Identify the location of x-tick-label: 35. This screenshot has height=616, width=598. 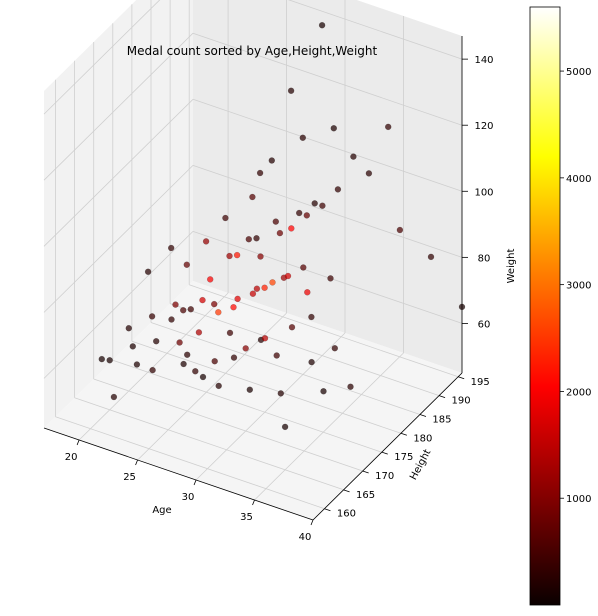
(246, 517).